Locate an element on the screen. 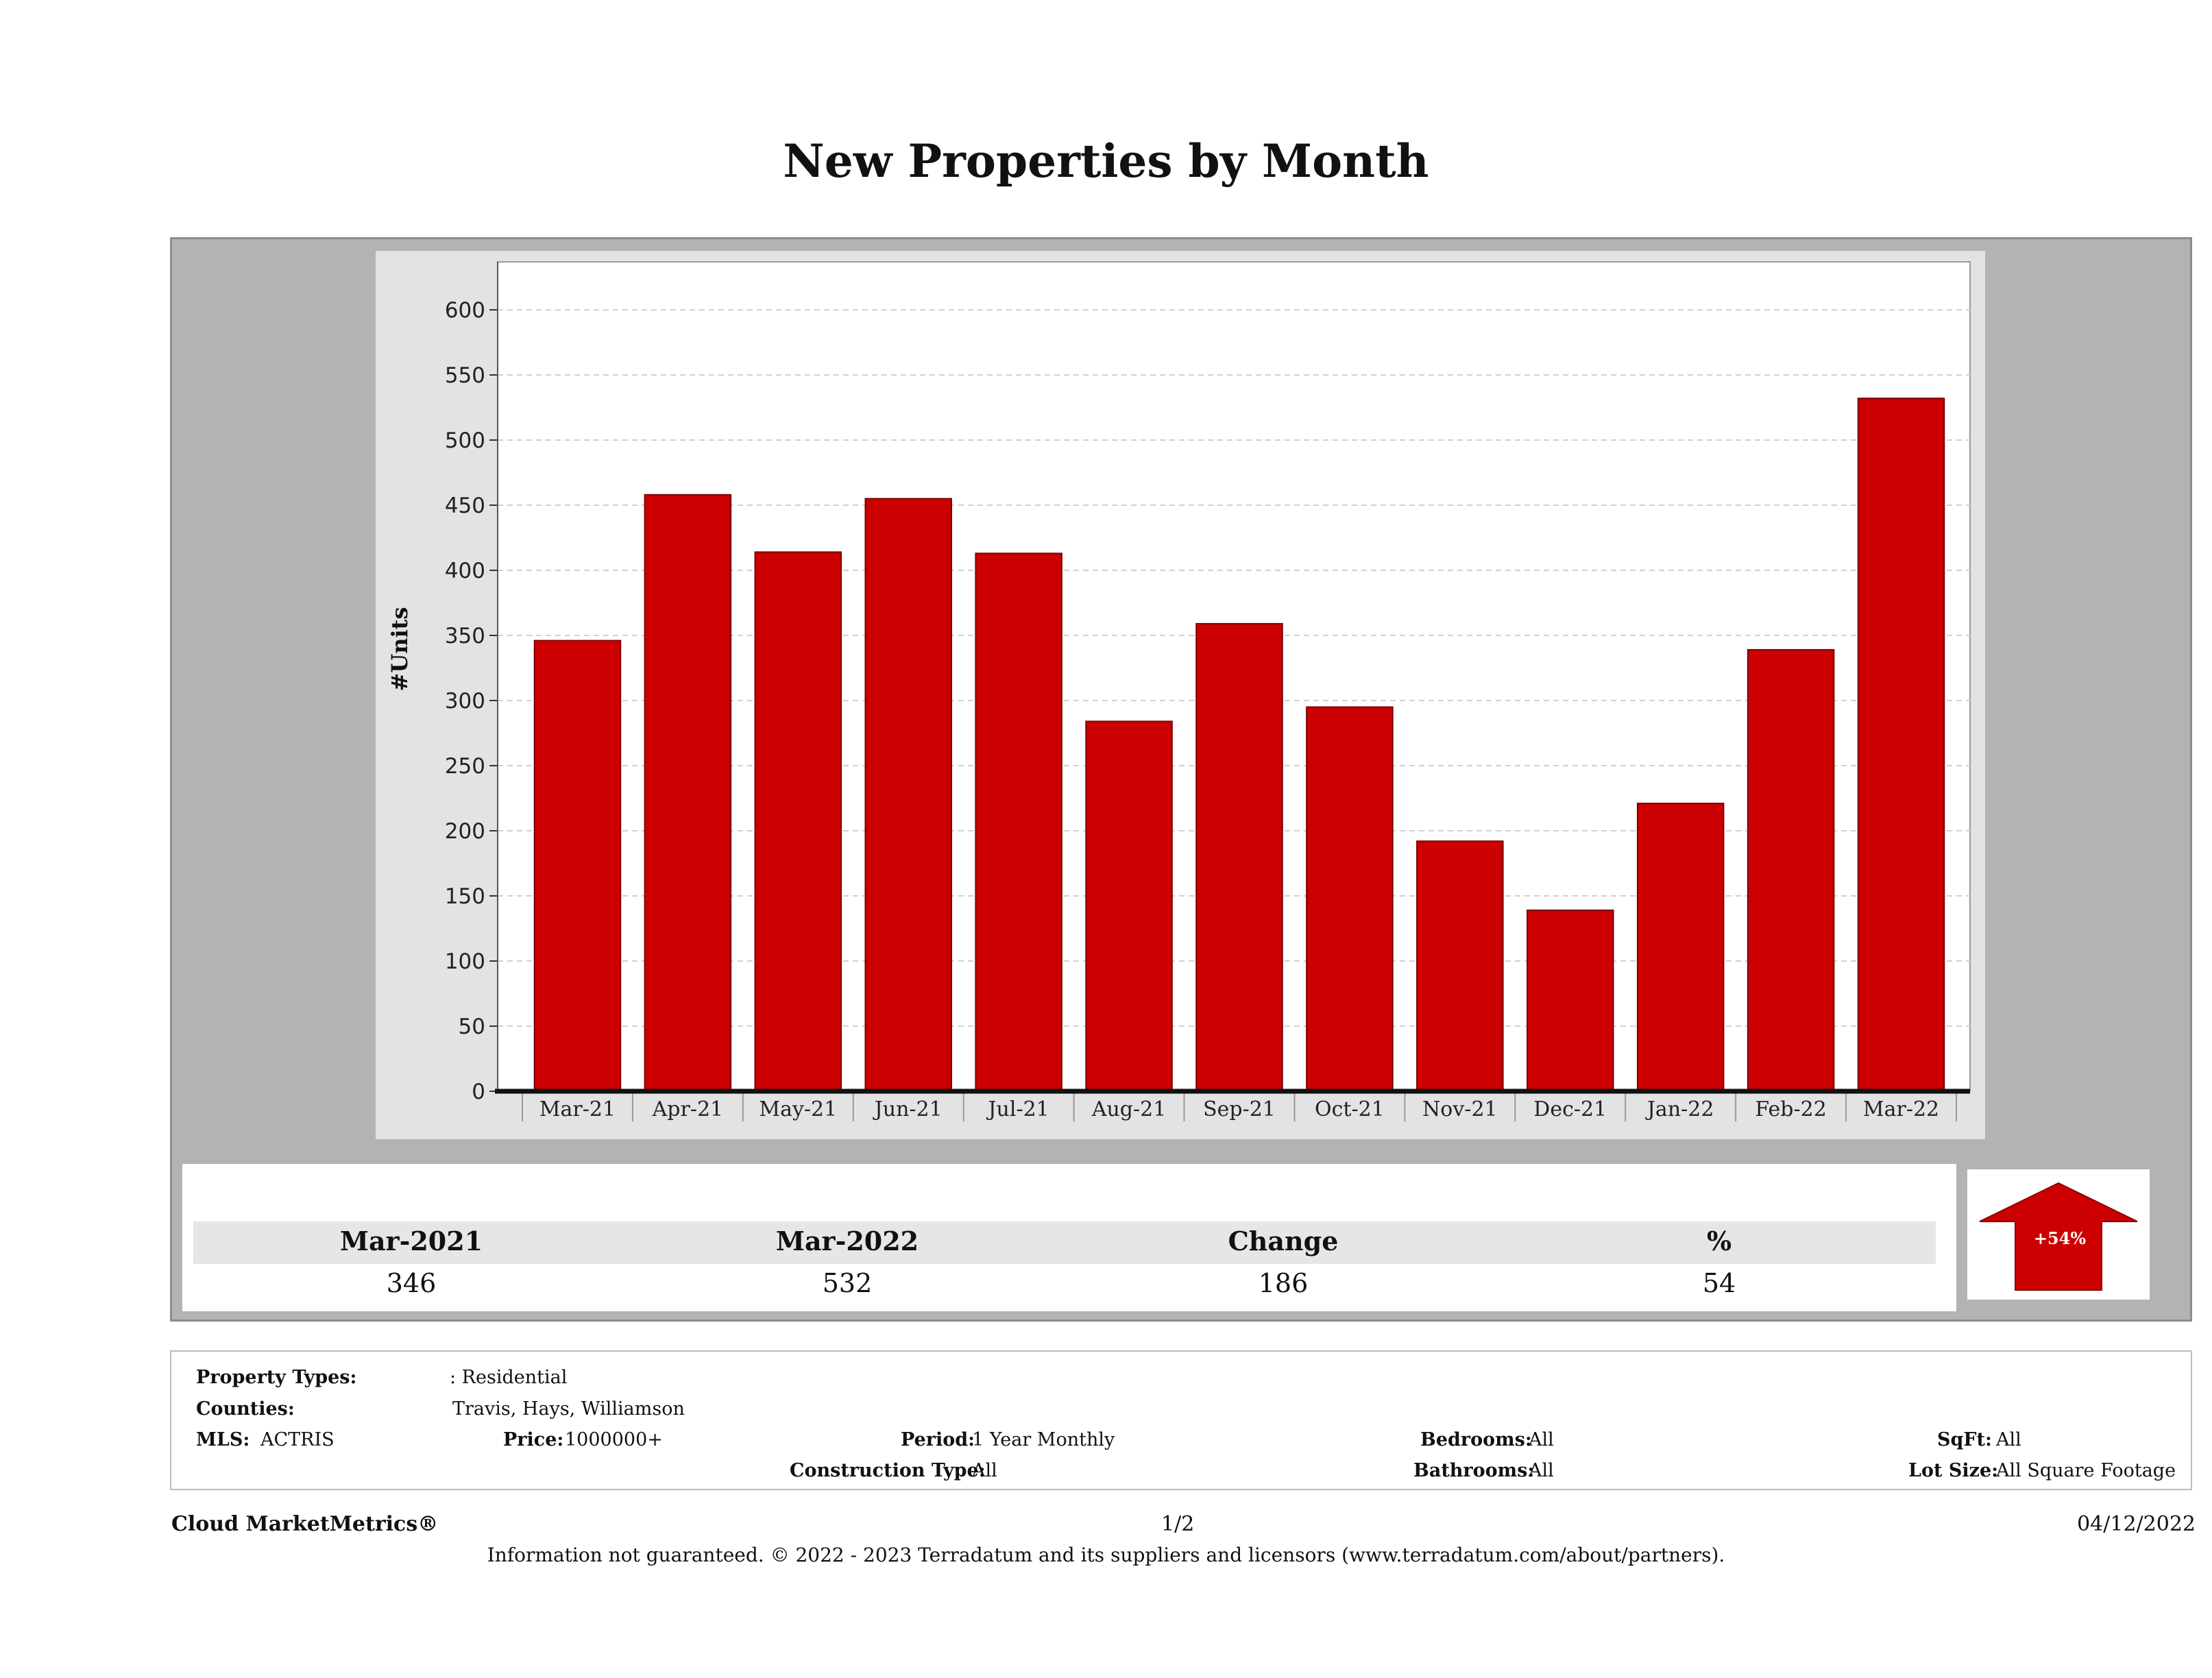 The height and width of the screenshot is (1678, 2212). footer-date: 04/12/2022 is located at coordinates (2136, 1524).